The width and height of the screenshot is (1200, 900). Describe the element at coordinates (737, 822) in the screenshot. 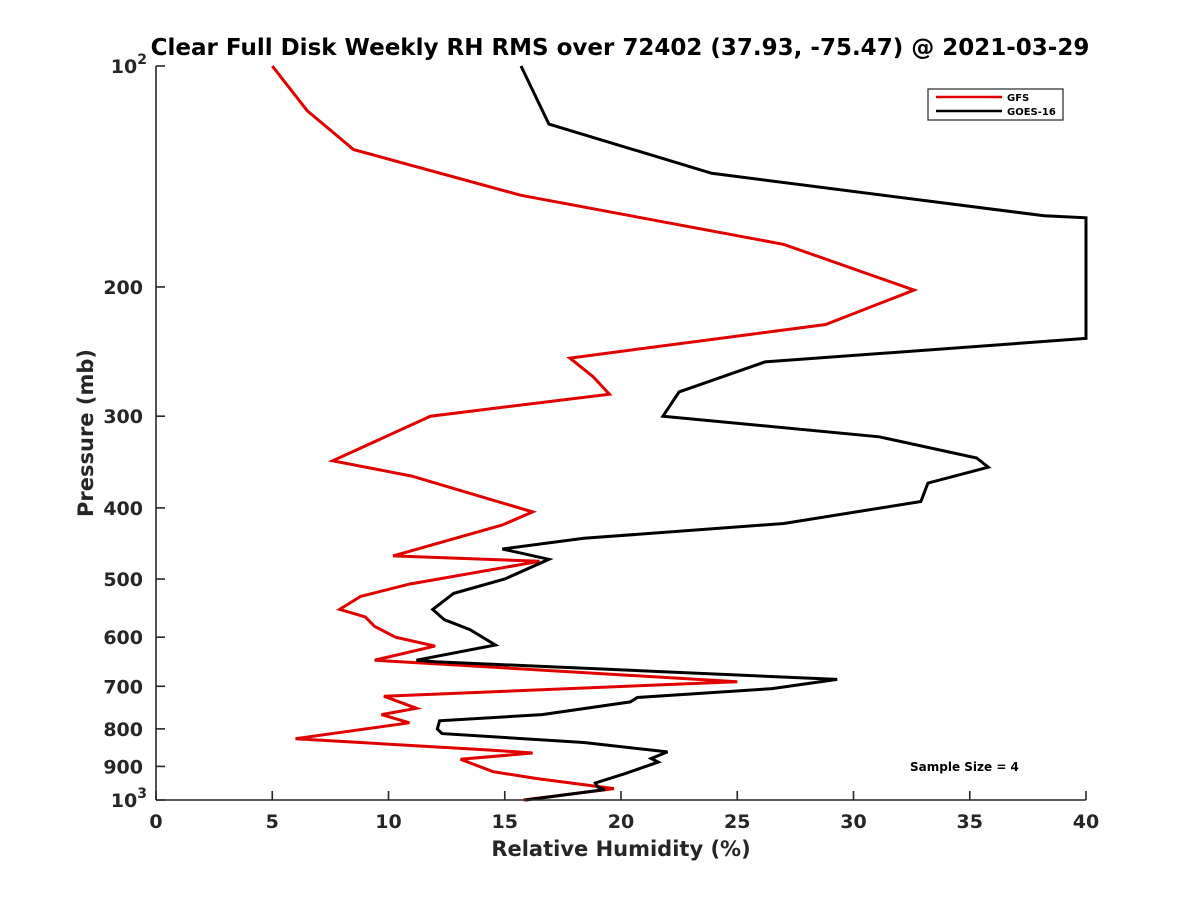

I see `x-tick-label: 25` at that location.